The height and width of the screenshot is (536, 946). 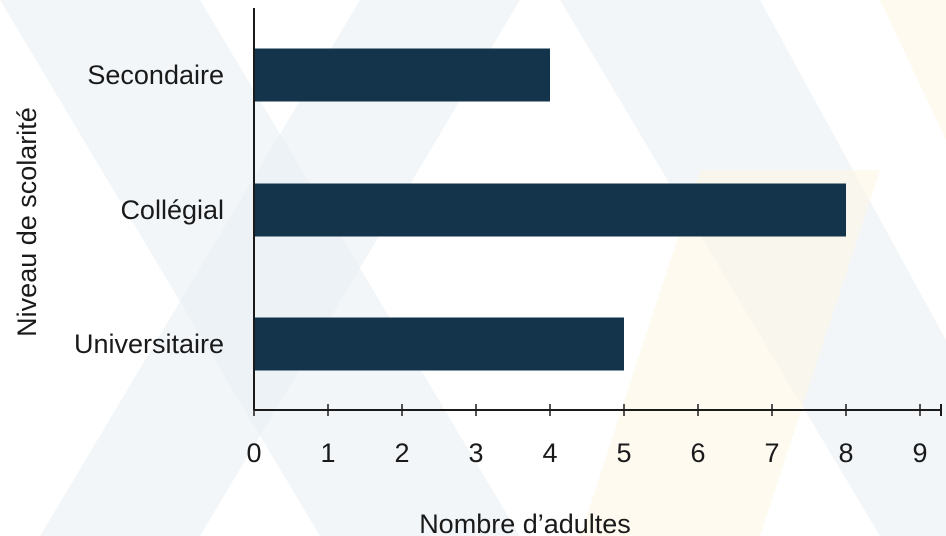 What do you see at coordinates (439, 344) in the screenshot?
I see `bar-universitaire` at bounding box center [439, 344].